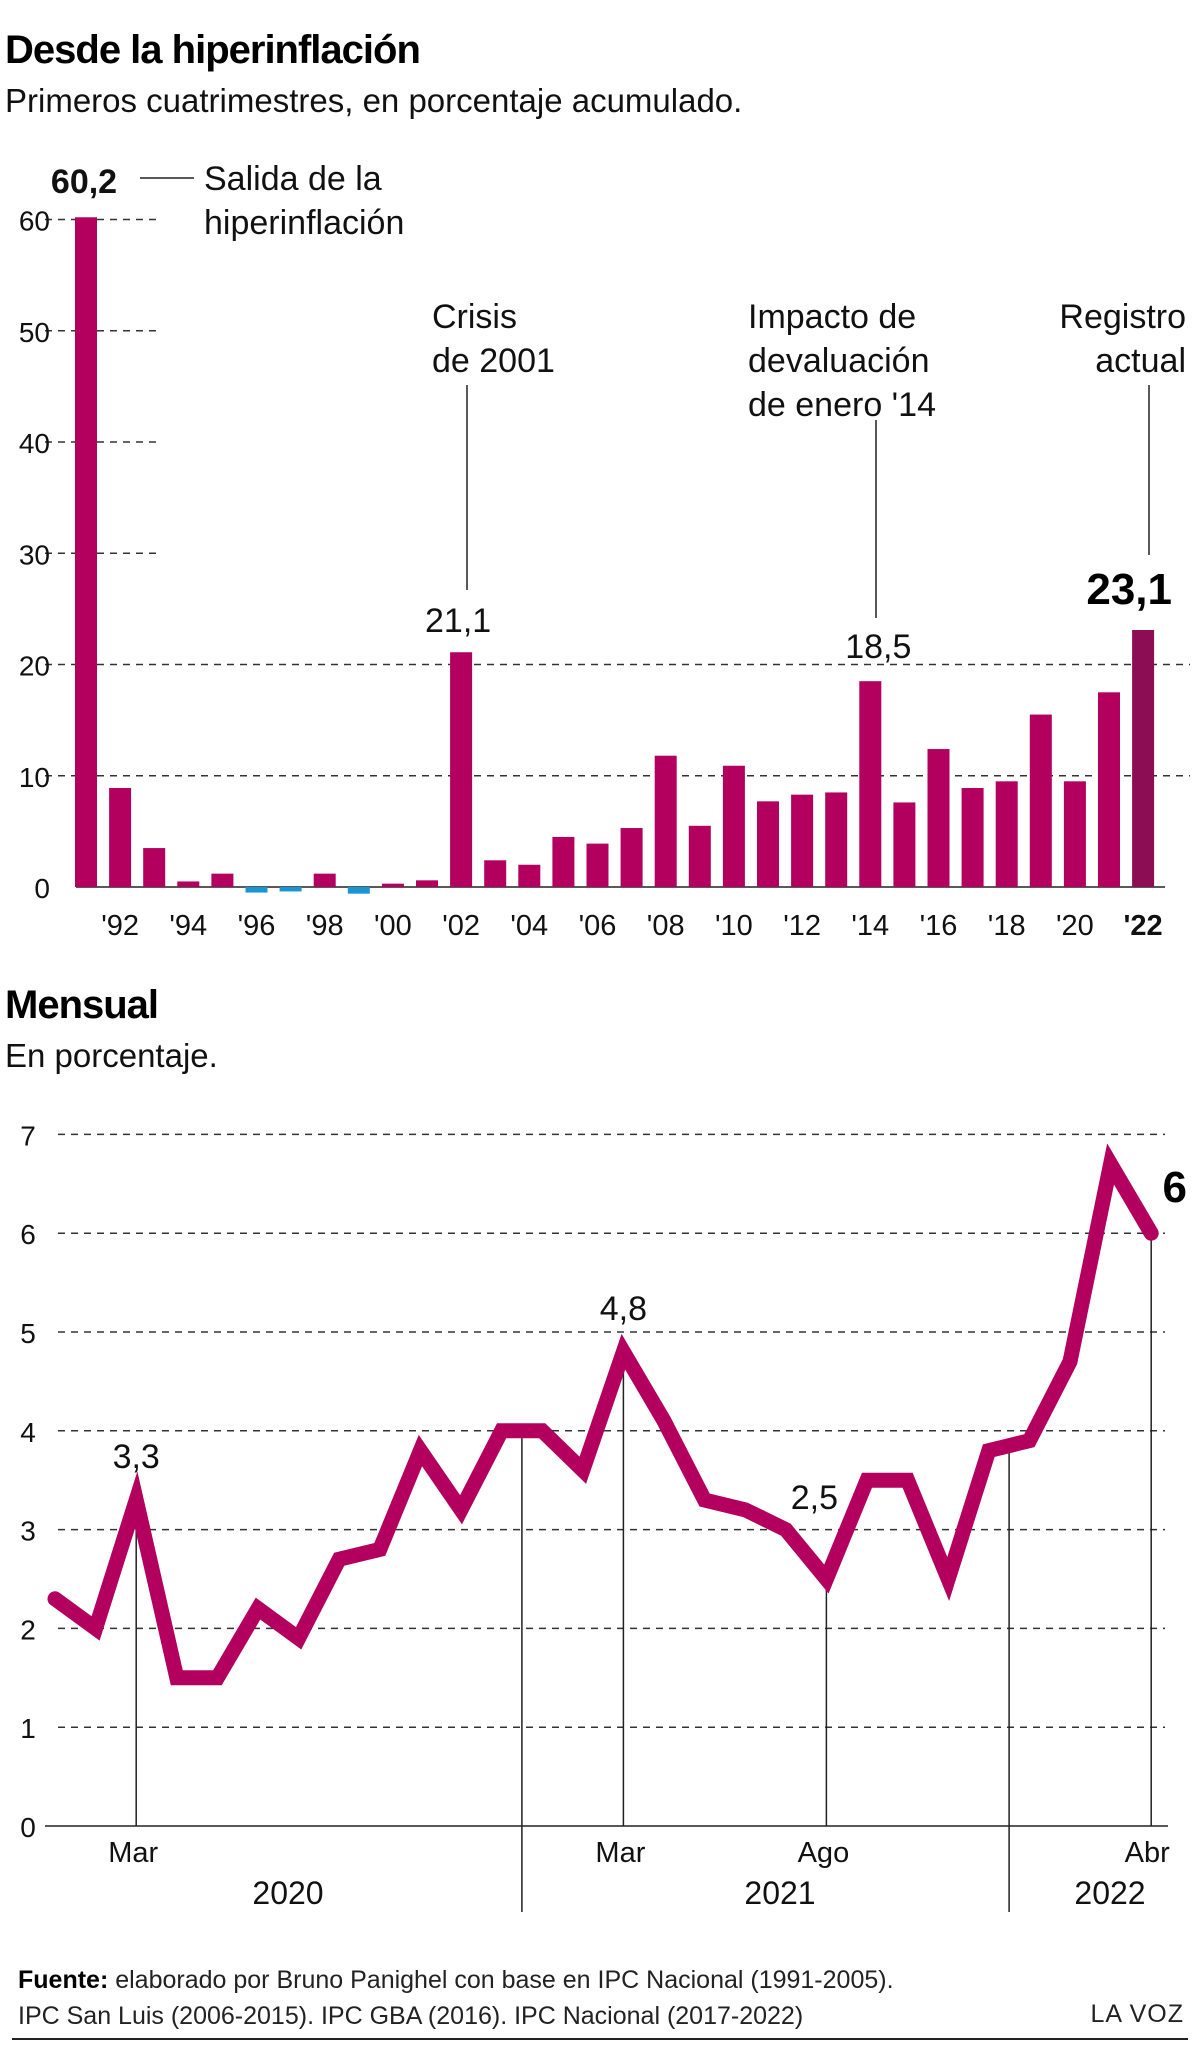 The height and width of the screenshot is (2046, 1200). I want to click on bar-2007, so click(631, 857).